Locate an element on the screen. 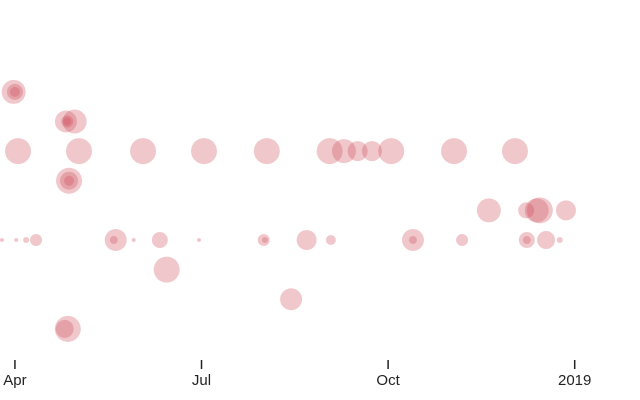 The height and width of the screenshot is (400, 640). x-tick-label: Oct is located at coordinates (388, 380).